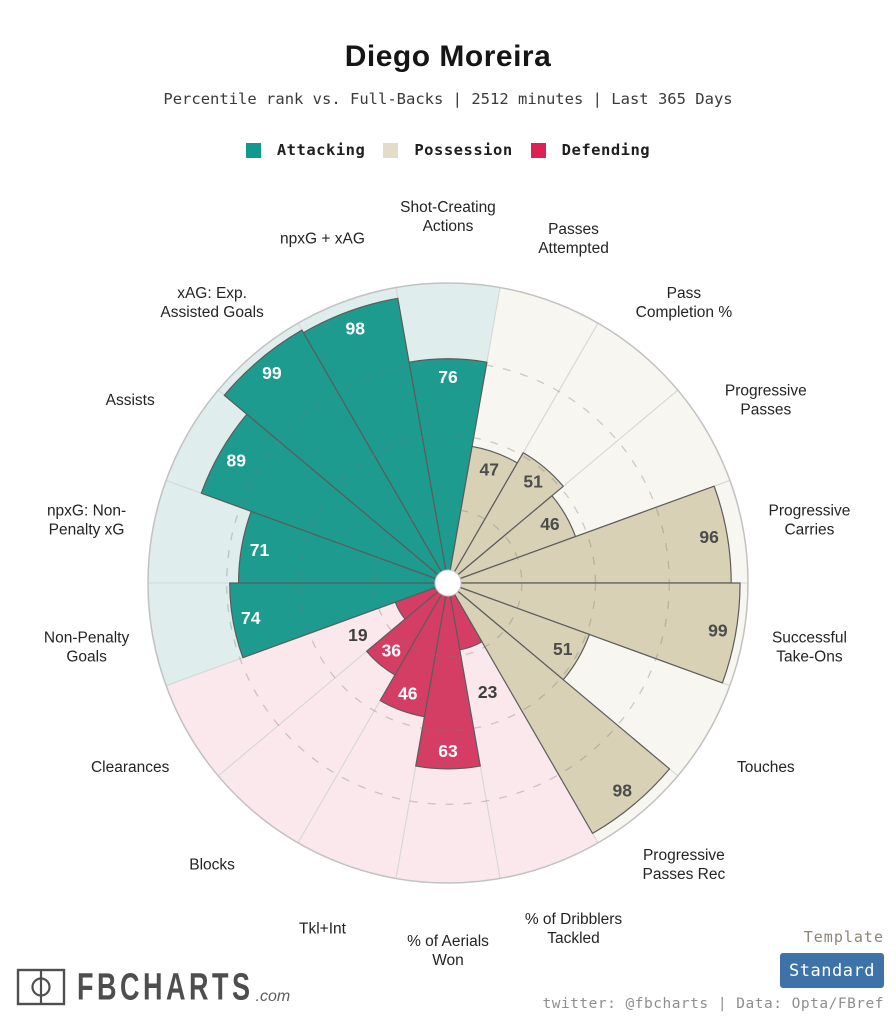  What do you see at coordinates (538, 150) in the screenshot?
I see `defending-swatch-icon` at bounding box center [538, 150].